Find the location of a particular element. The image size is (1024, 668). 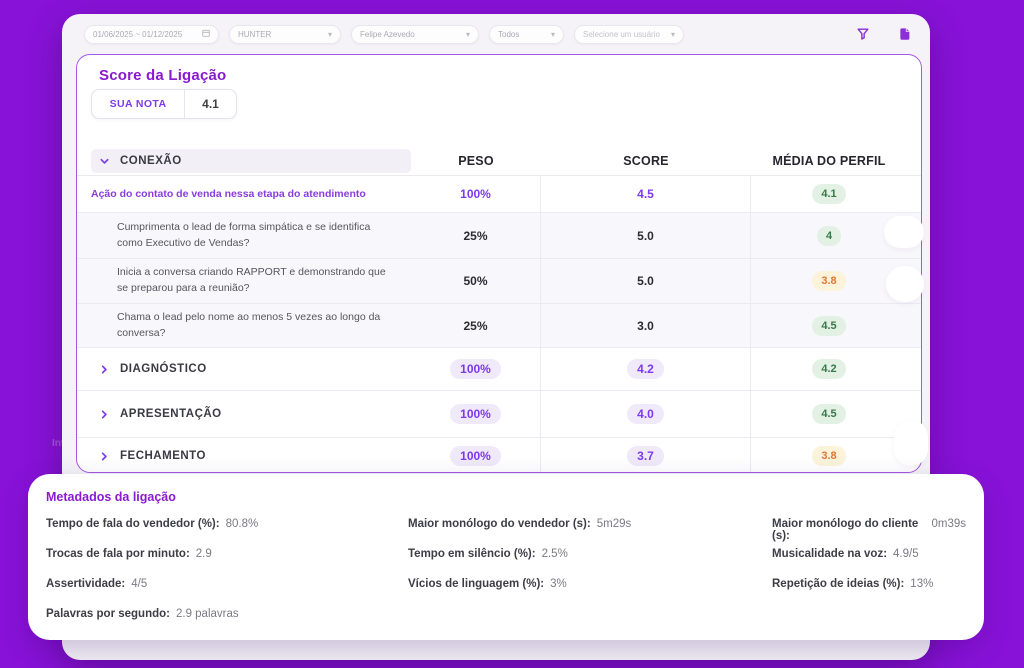

category-label: DIAGNÓSTICO is located at coordinates (163, 369).